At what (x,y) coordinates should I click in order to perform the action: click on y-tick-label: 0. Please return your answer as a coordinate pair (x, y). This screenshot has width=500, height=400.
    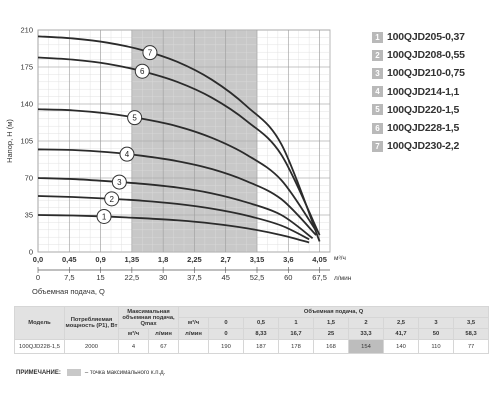
    Looking at the image, I should click on (31, 252).